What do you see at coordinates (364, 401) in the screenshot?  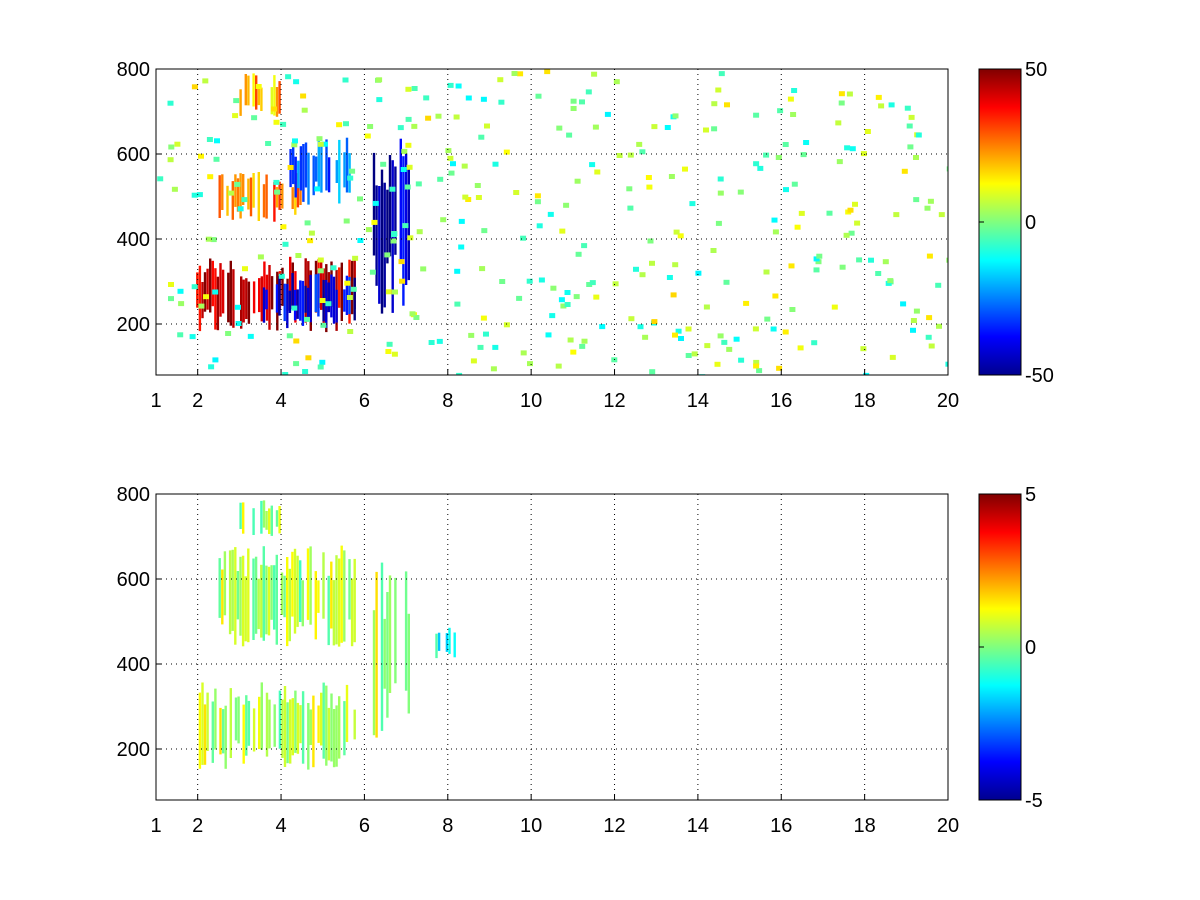 I see `x-tick-label: 6` at bounding box center [364, 401].